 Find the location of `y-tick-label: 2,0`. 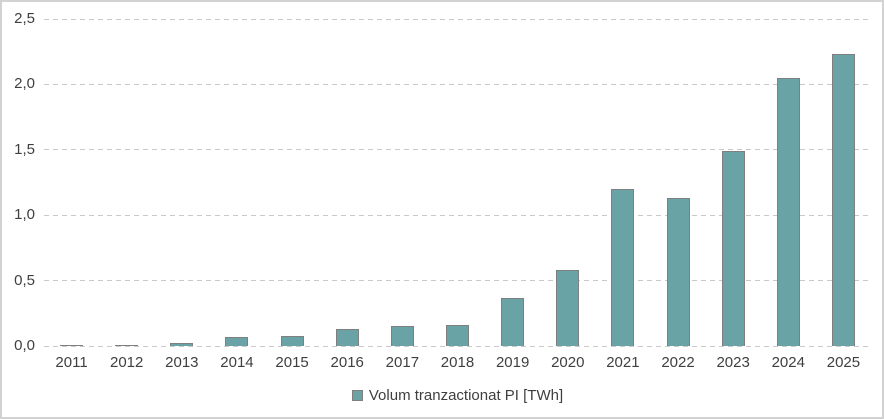

y-tick-label: 2,0 is located at coordinates (24, 84).